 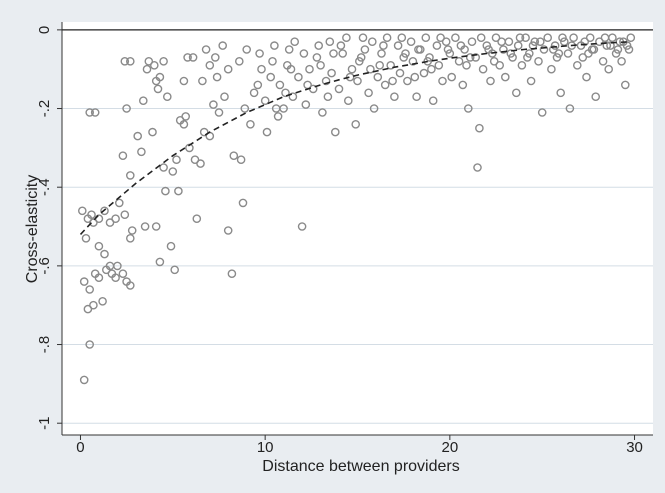 What do you see at coordinates (44, 30) in the screenshot?
I see `y-tick-label: 0` at bounding box center [44, 30].